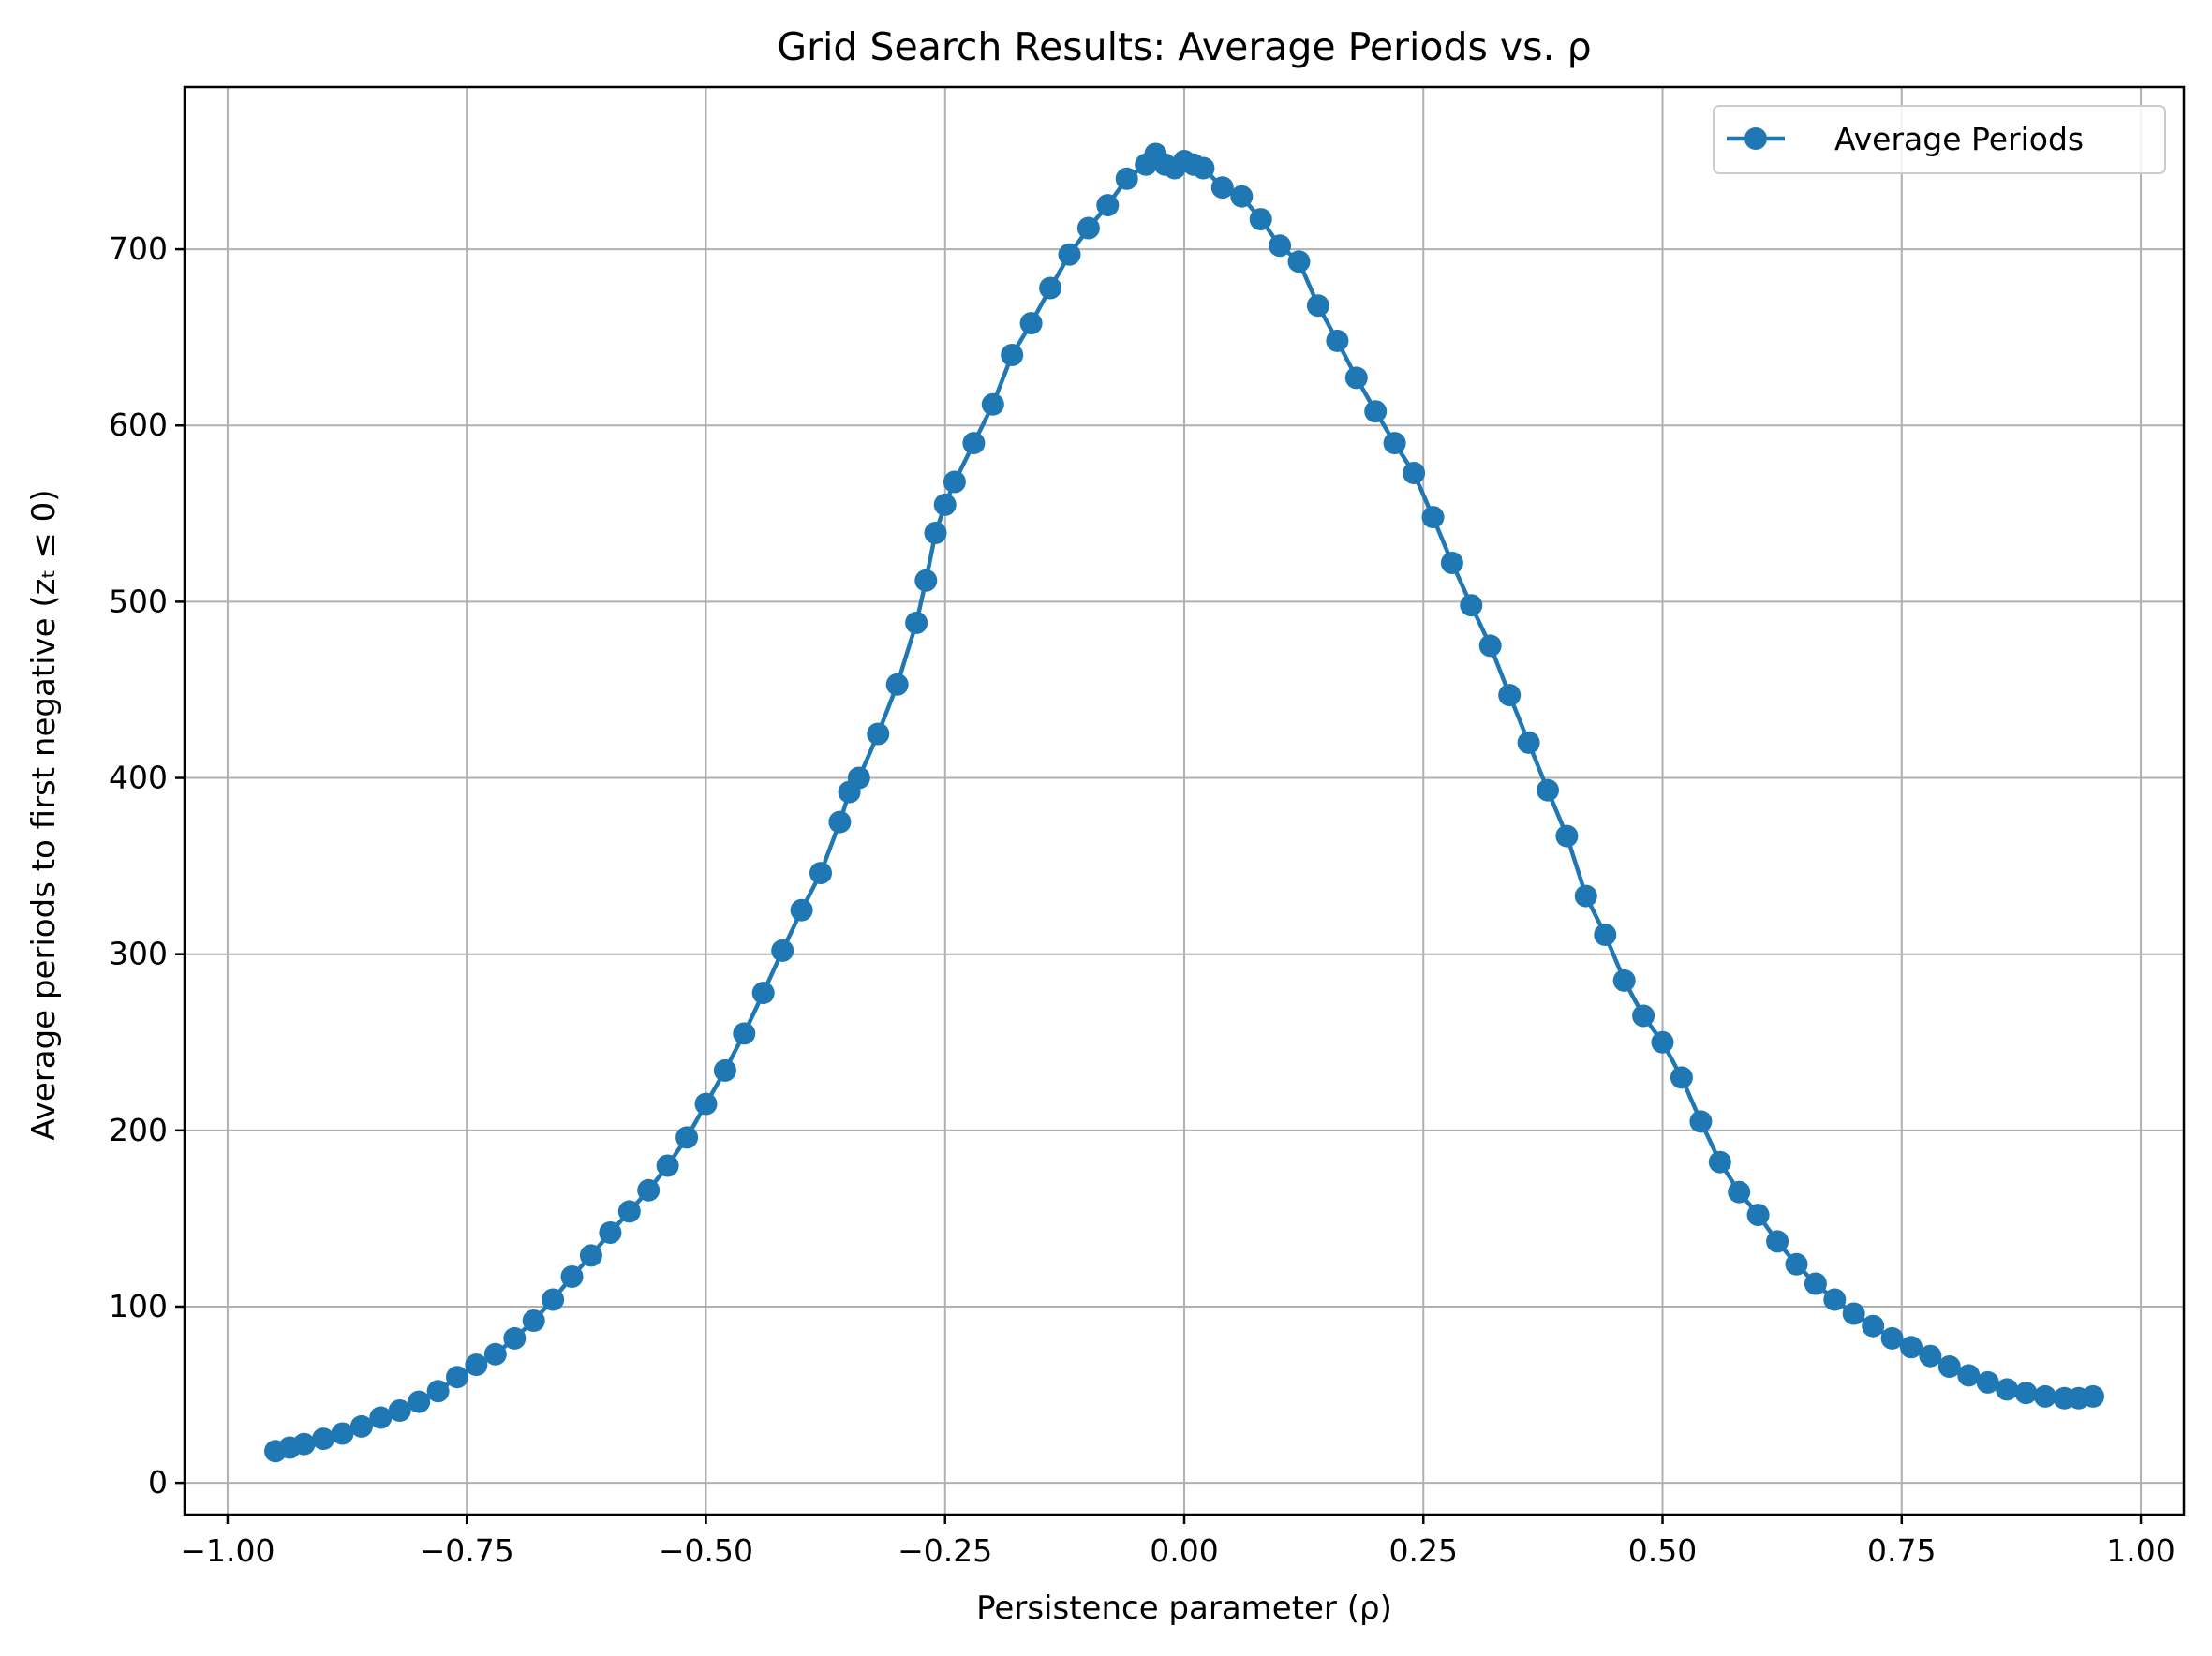 This screenshot has height=1656, width=2212. Describe the element at coordinates (138, 248) in the screenshot. I see `y-tick-label: 700` at that location.